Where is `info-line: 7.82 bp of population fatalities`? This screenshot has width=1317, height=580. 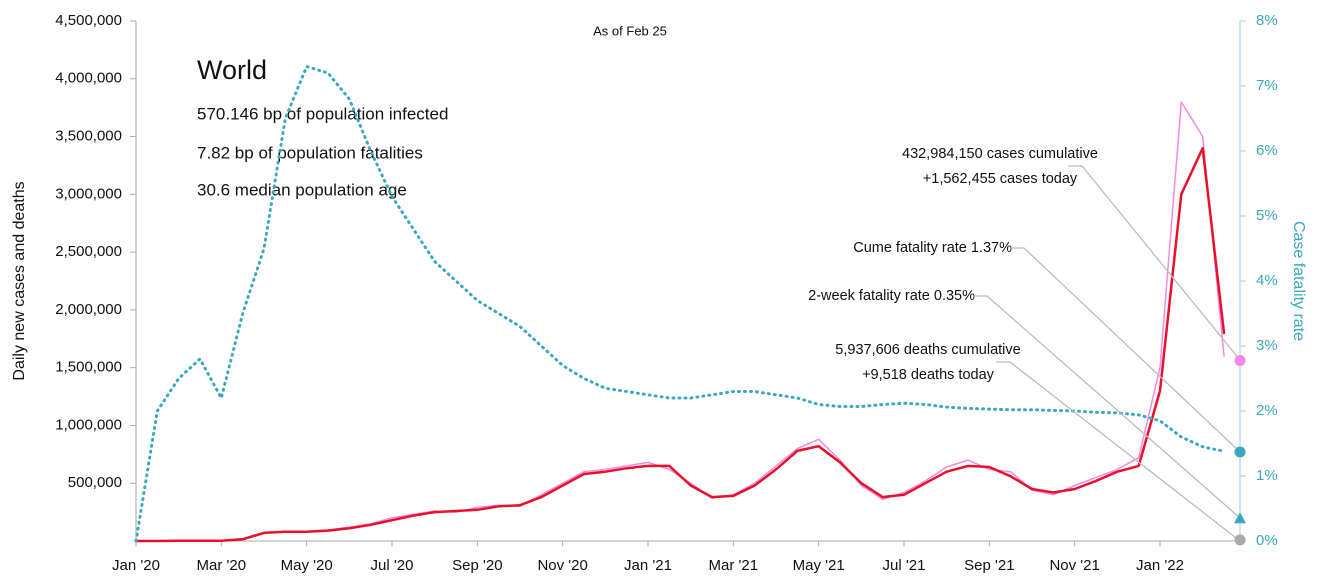 info-line: 7.82 bp of population fatalities is located at coordinates (310, 152).